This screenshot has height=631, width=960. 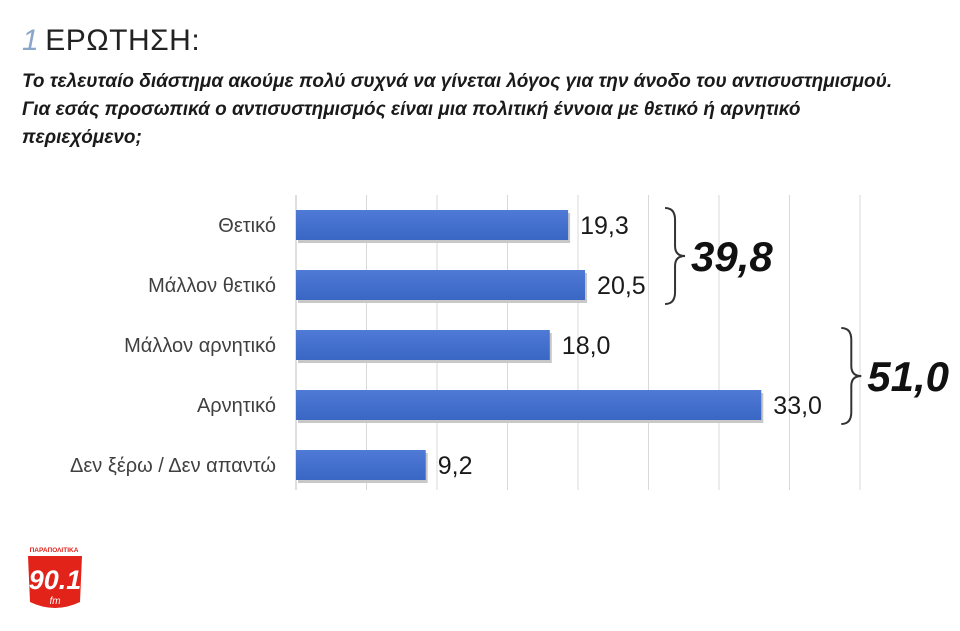 I want to click on logo-sub-text: fm, so click(x=54, y=601).